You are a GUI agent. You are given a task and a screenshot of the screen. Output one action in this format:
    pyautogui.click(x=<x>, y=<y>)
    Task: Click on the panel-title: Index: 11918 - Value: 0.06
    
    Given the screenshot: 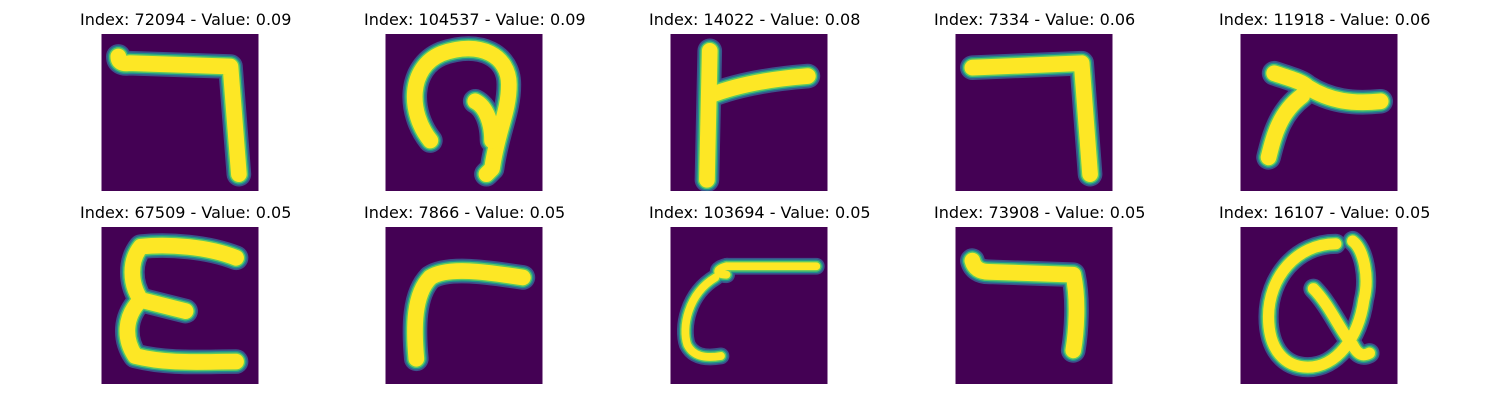 What is the action you would take?
    pyautogui.click(x=1325, y=19)
    